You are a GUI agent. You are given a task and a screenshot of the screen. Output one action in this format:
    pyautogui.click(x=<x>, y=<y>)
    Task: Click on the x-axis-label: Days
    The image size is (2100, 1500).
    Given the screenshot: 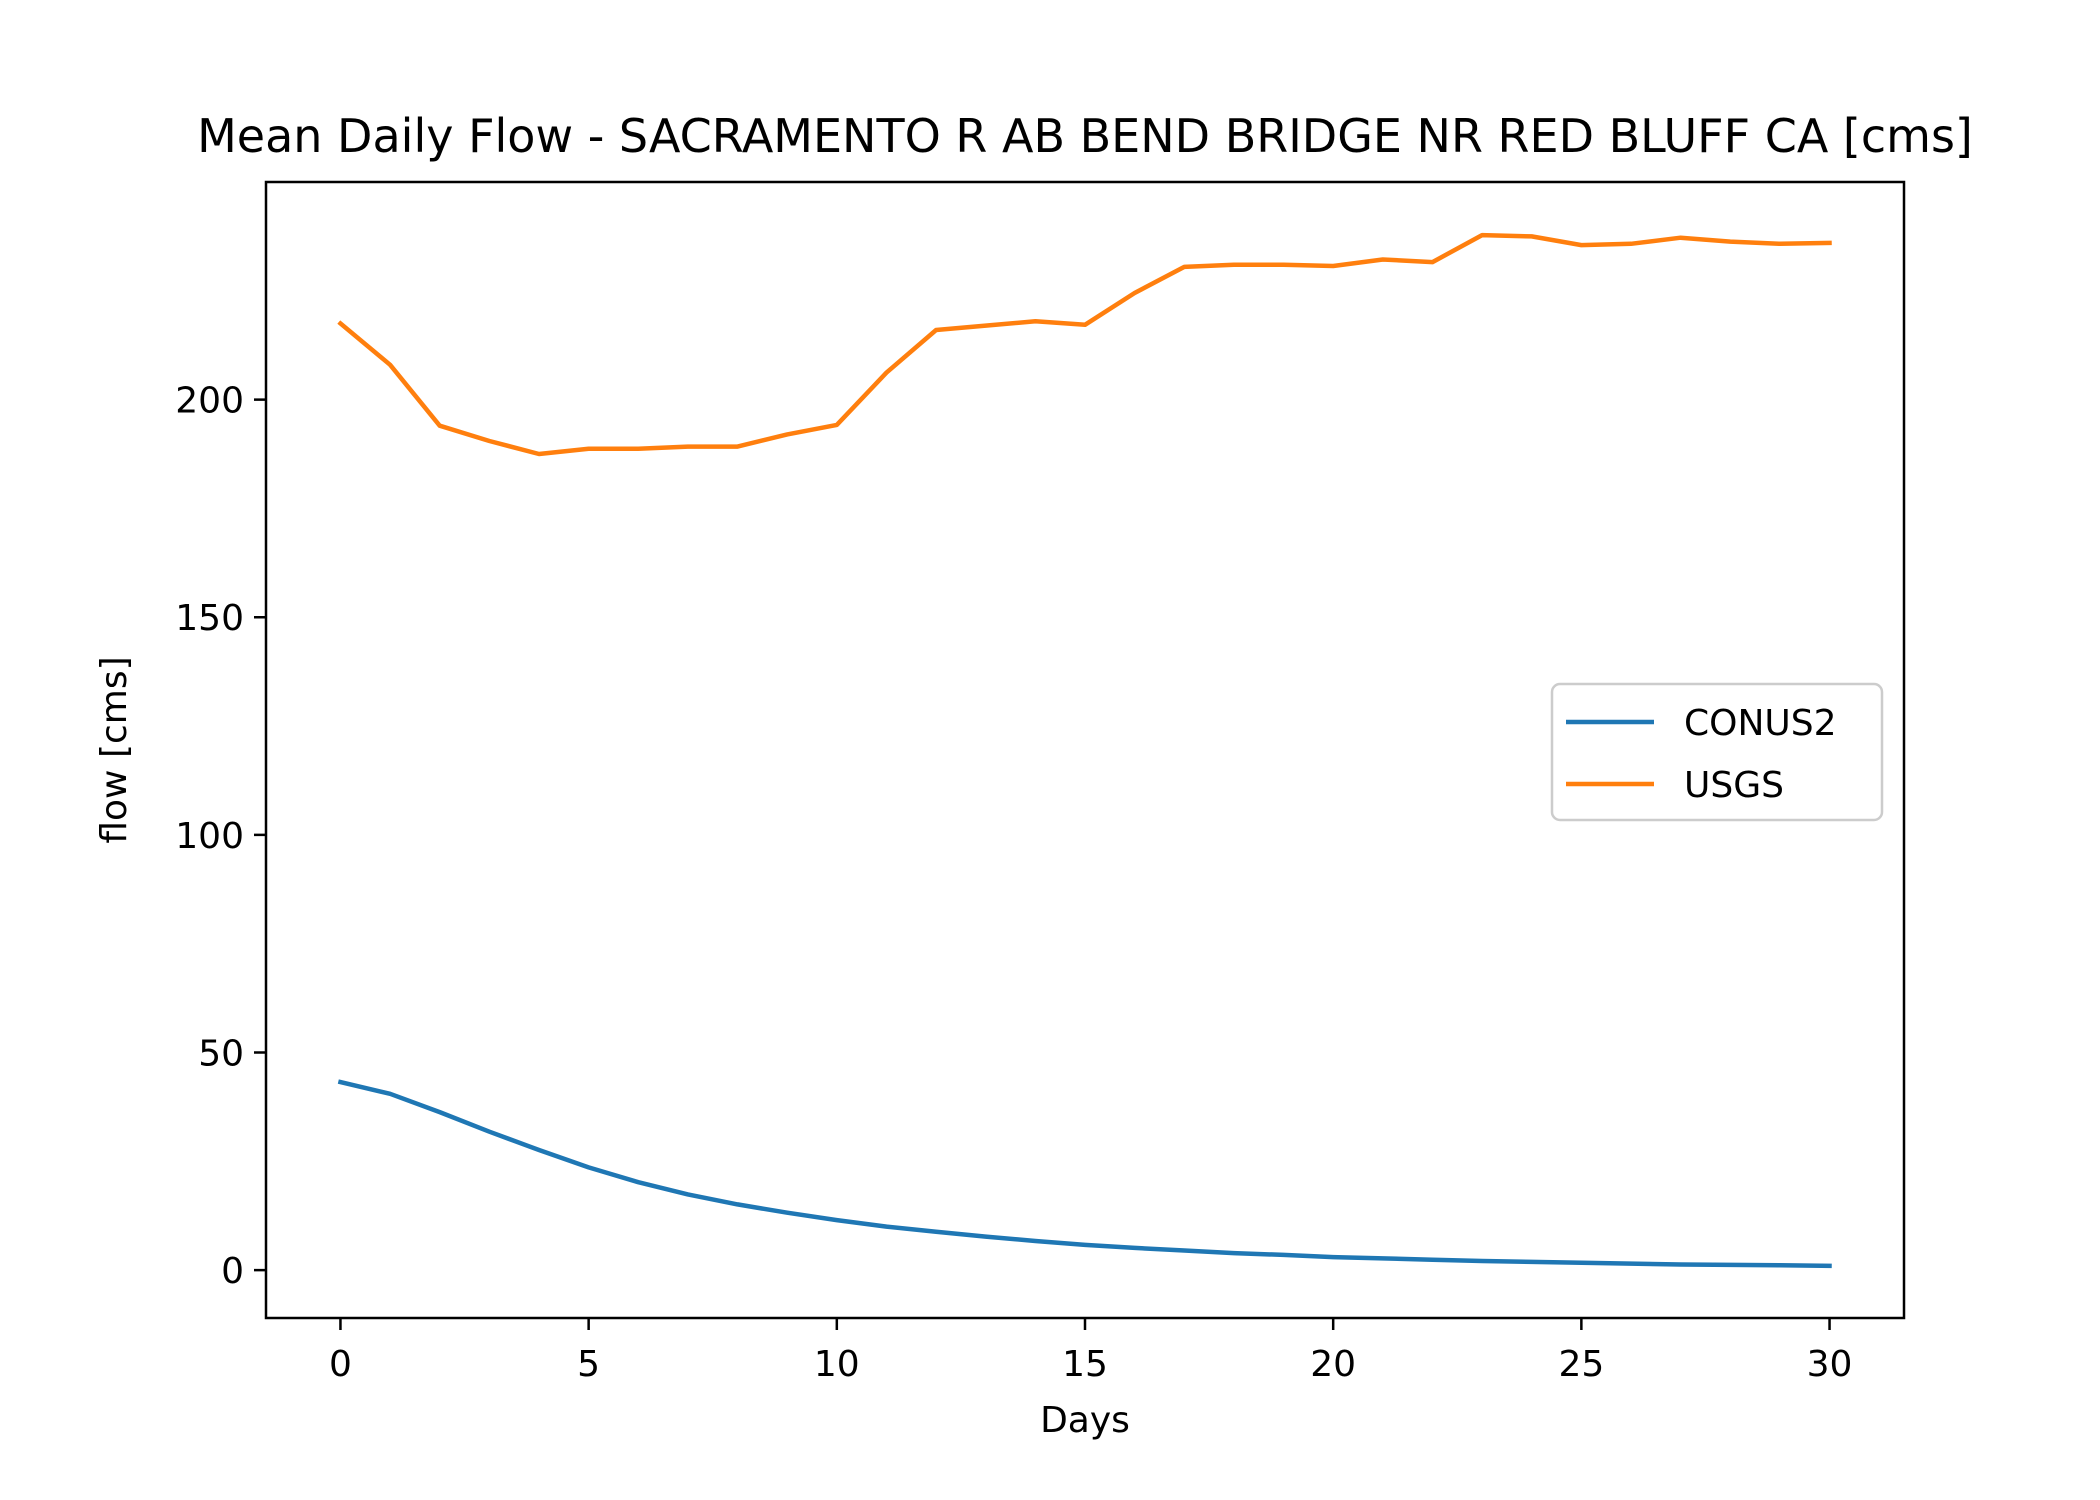 What is the action you would take?
    pyautogui.click(x=1085, y=1420)
    